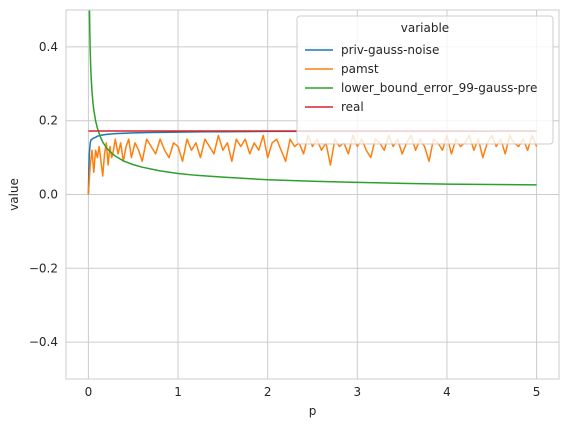 The height and width of the screenshot is (428, 570). I want to click on series-line-pamst, so click(312, 164).